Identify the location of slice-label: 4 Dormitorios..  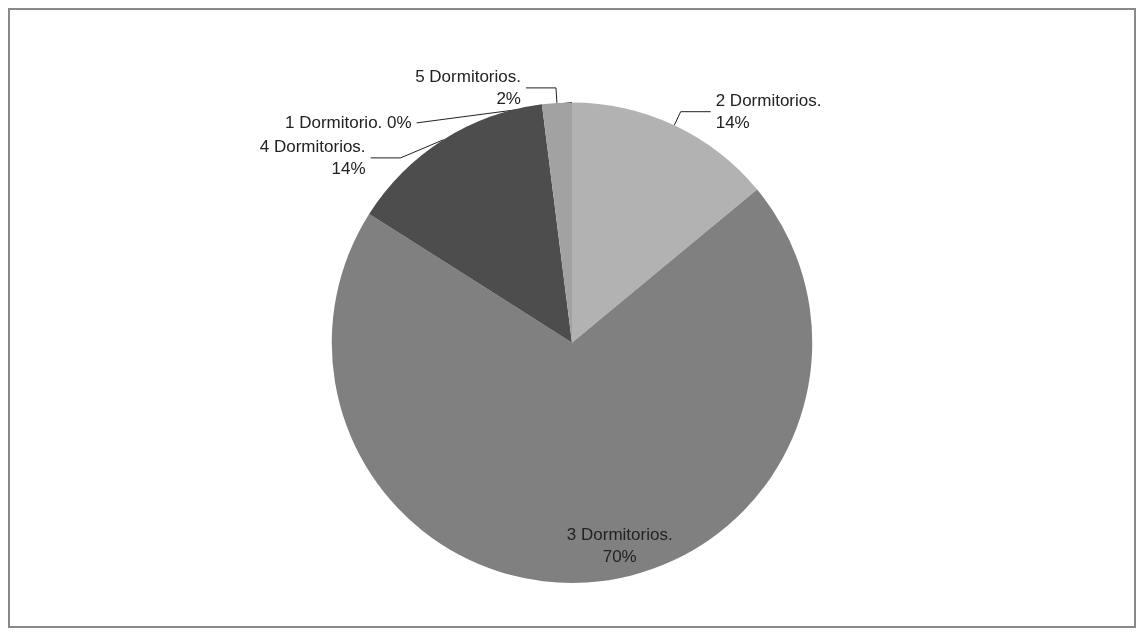
(312, 147).